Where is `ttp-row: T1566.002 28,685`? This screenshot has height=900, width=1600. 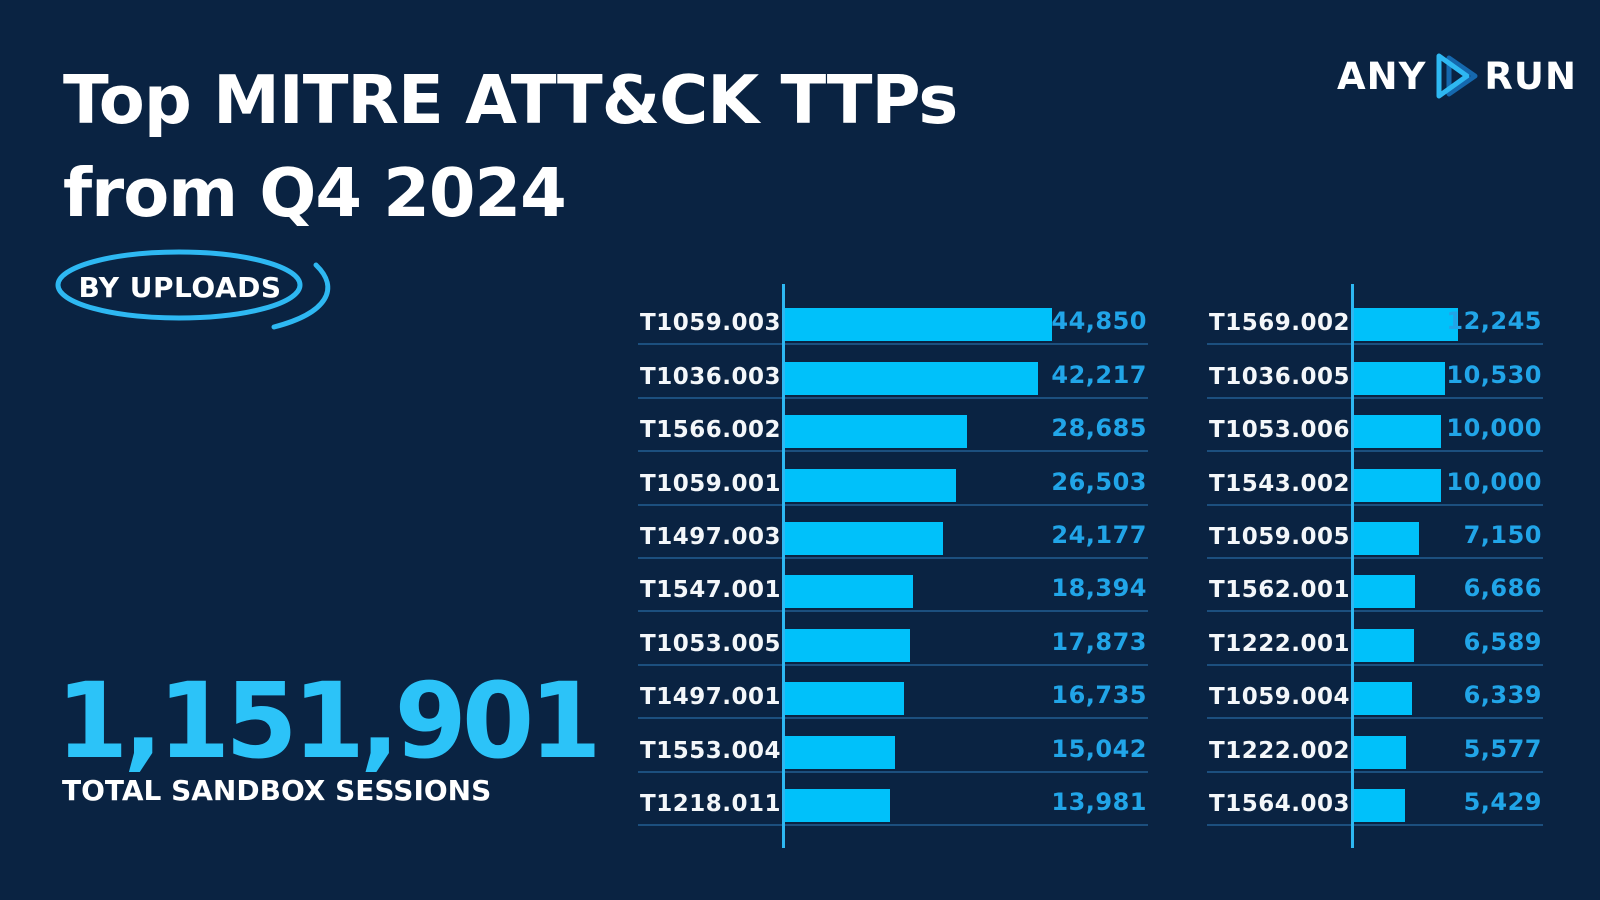
ttp-row: T1566.002 28,685 is located at coordinates (893, 426).